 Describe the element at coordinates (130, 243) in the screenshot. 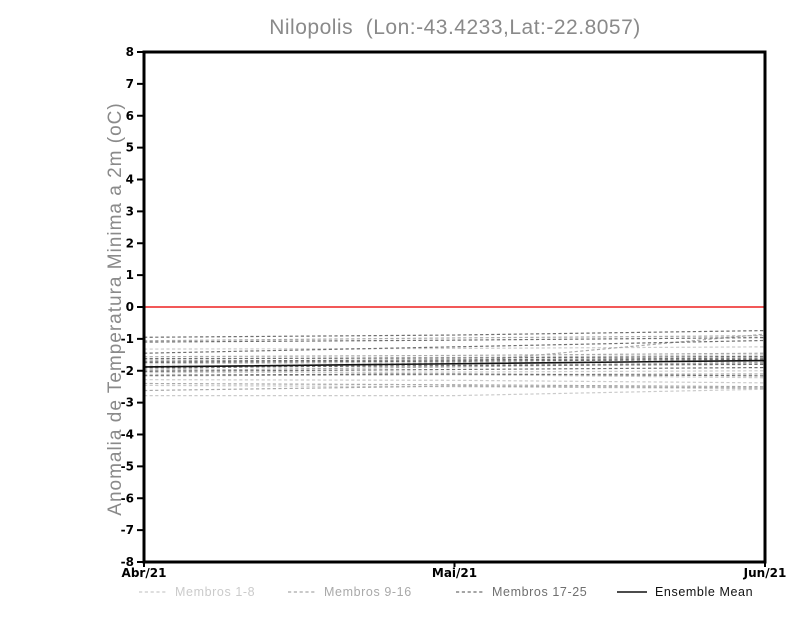

I see `y-axis-tick-label: 2` at that location.